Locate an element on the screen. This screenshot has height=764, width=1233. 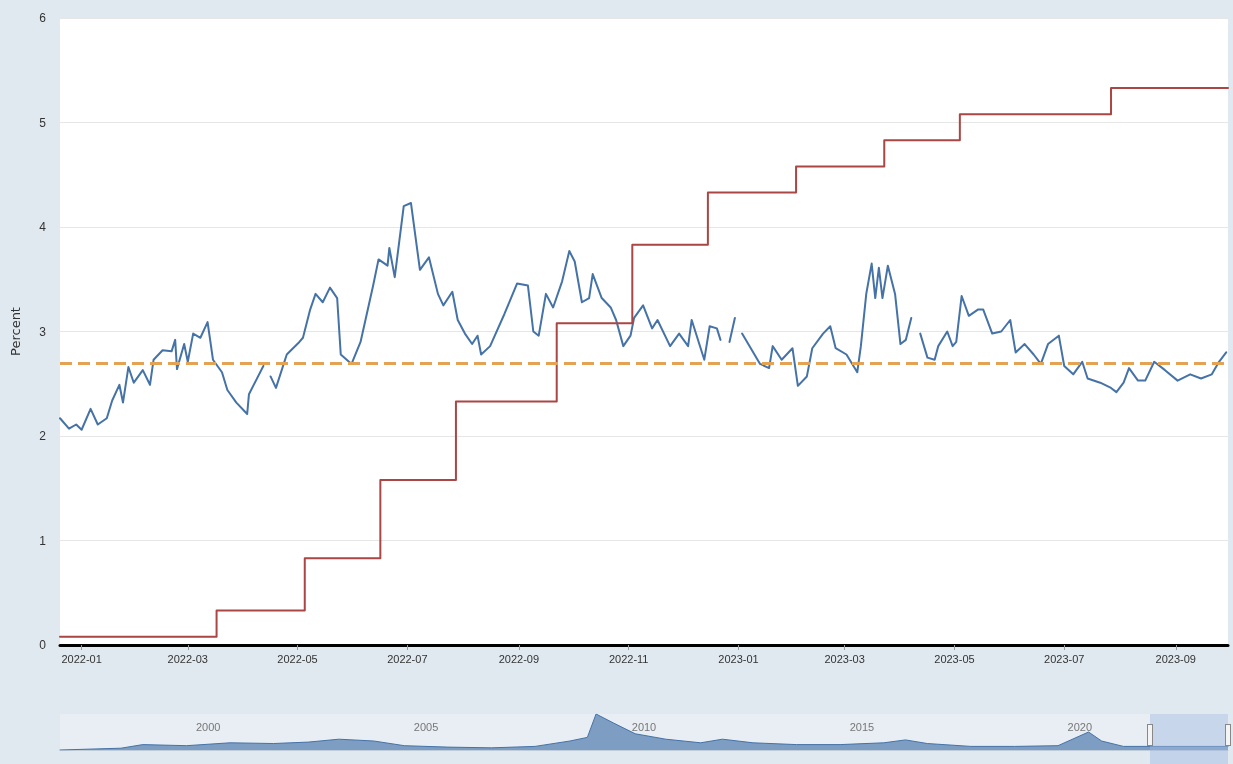
y-axis-title: Percent is located at coordinates (15, 331).